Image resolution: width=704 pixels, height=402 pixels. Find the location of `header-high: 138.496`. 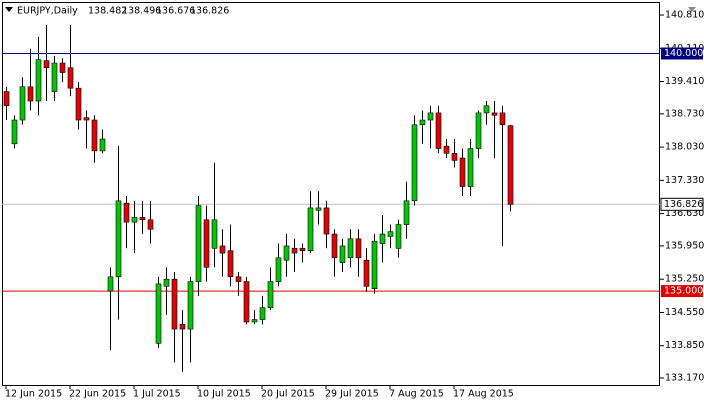

header-high: 138.496 is located at coordinates (141, 11).